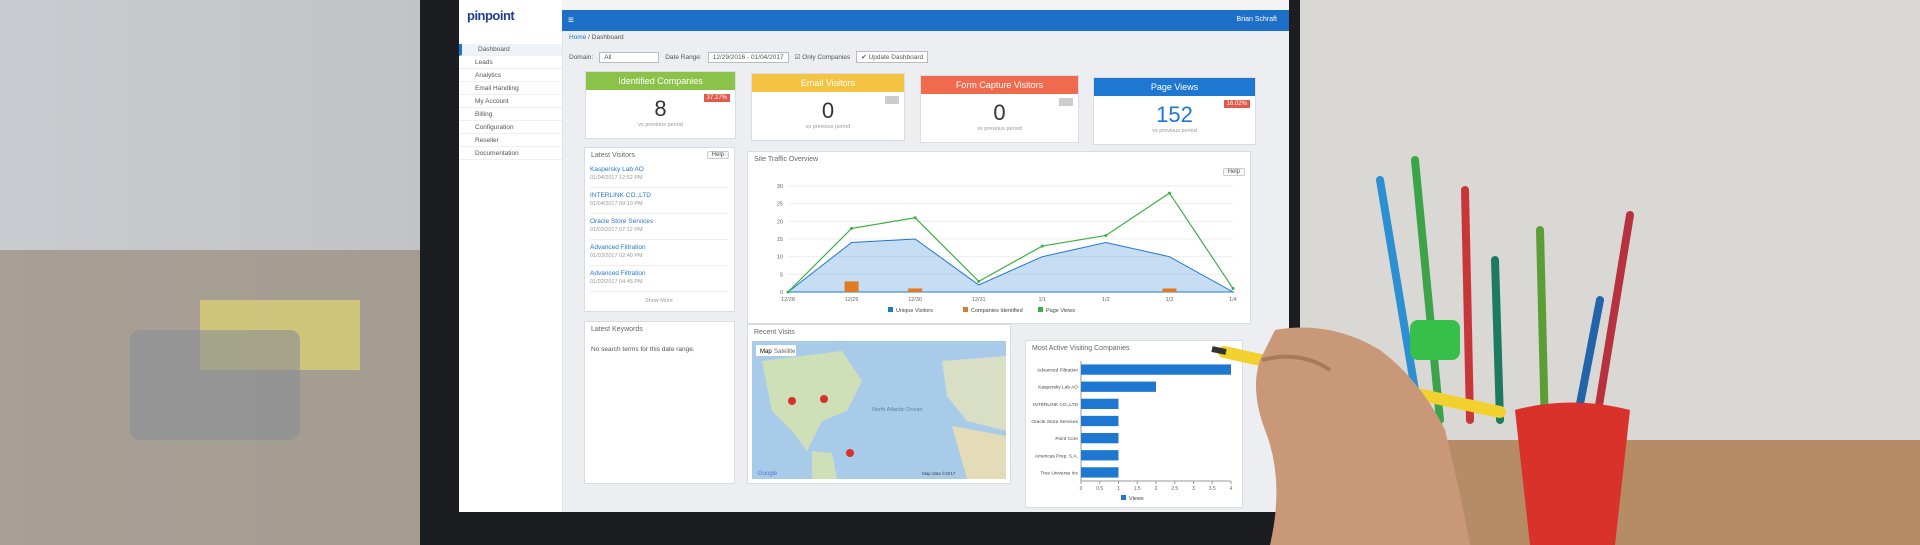  What do you see at coordinates (1066, 102) in the screenshot?
I see `card-badge` at bounding box center [1066, 102].